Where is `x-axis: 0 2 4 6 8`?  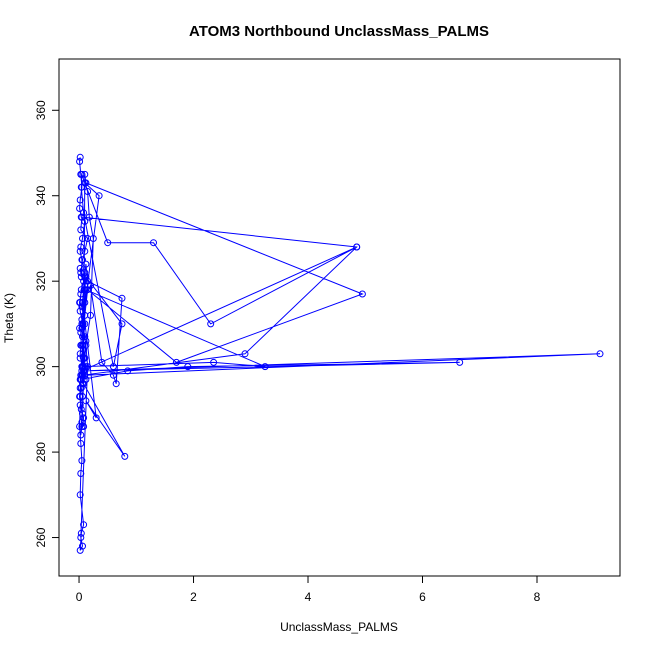 x-axis: 0 2 4 6 8 is located at coordinates (308, 589).